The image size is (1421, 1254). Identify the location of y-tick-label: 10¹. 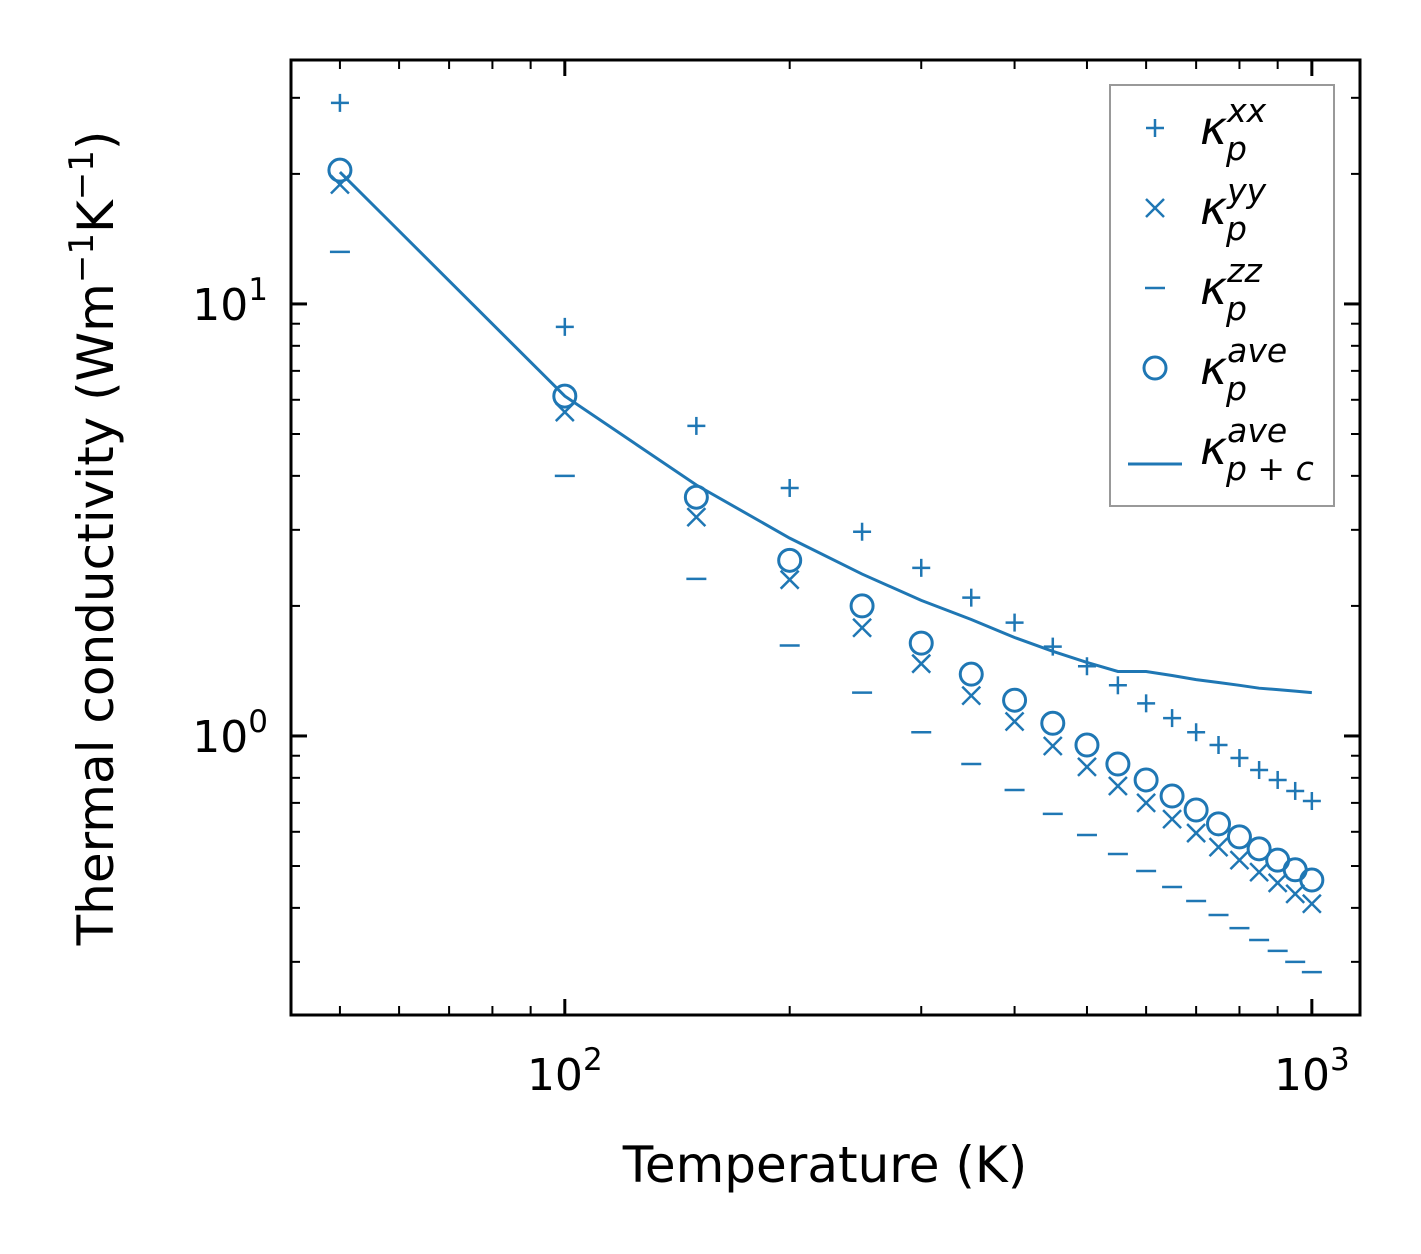
(230, 301).